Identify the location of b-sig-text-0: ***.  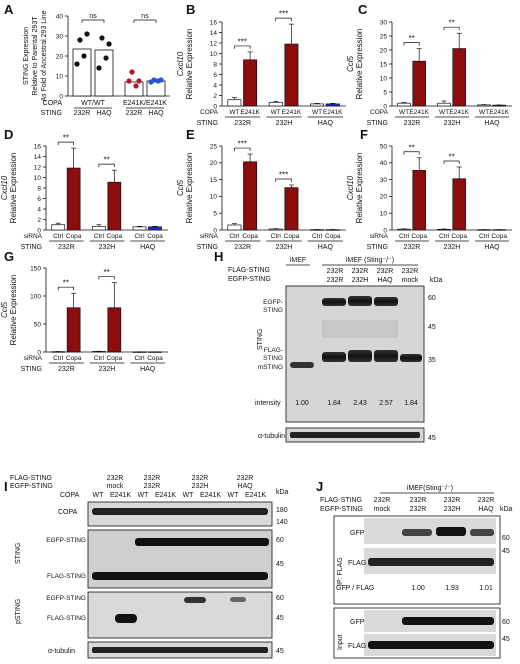
(242, 41).